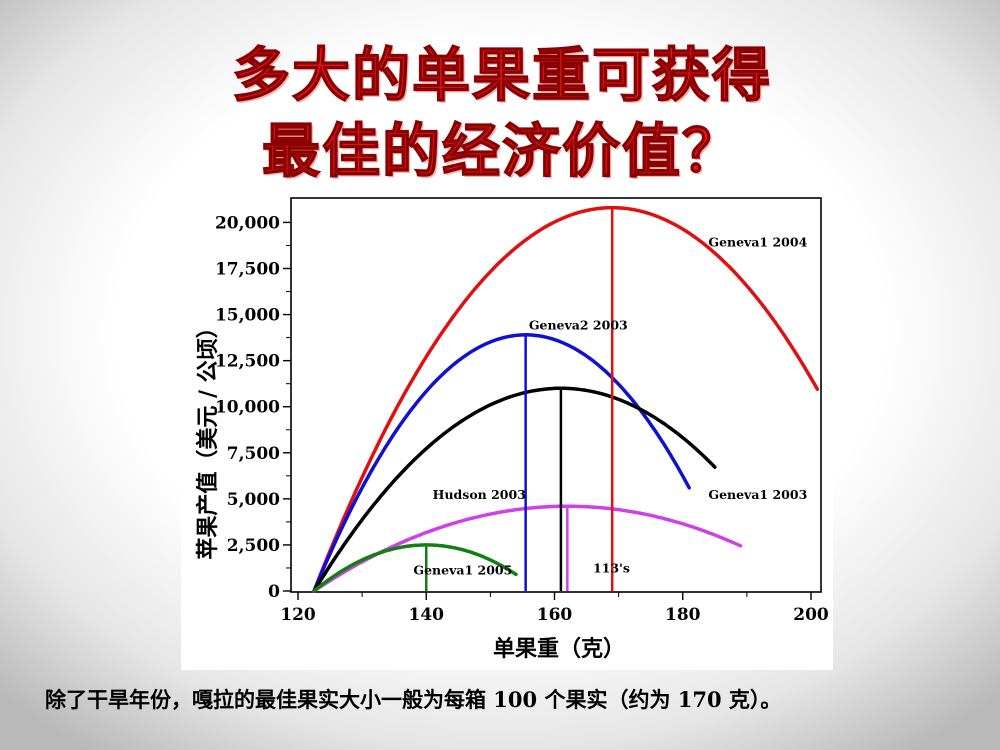 The height and width of the screenshot is (750, 1000). I want to click on series-label: Geneva1 2004, so click(757, 241).